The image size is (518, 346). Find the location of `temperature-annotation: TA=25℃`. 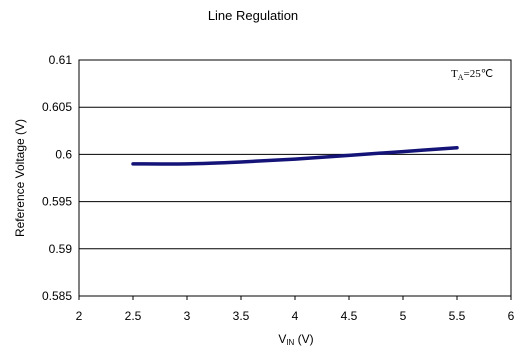

temperature-annotation: TA=25℃ is located at coordinates (472, 75).